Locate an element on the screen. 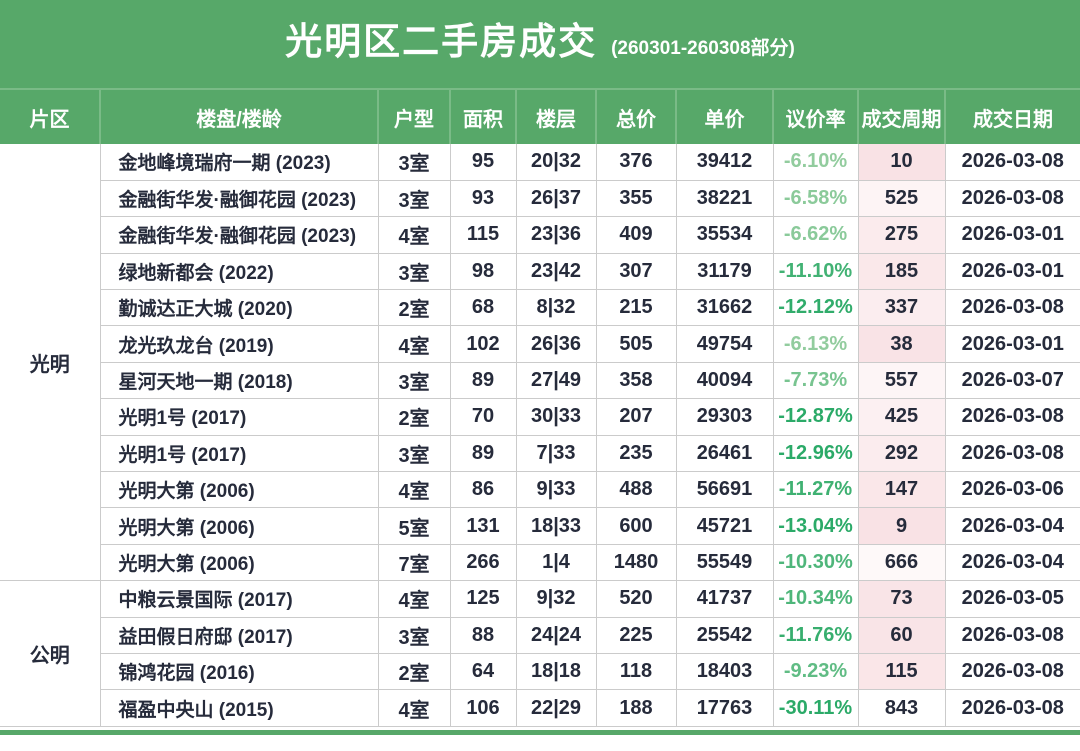  unit-price-cell: 56691 is located at coordinates (725, 490).